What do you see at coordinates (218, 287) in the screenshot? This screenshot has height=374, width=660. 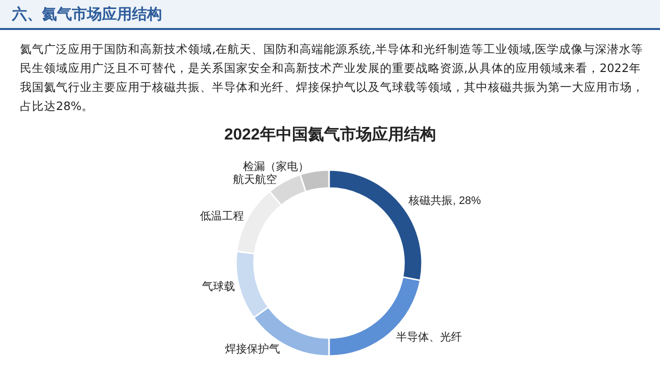 I see `slice-label: 气球载` at bounding box center [218, 287].